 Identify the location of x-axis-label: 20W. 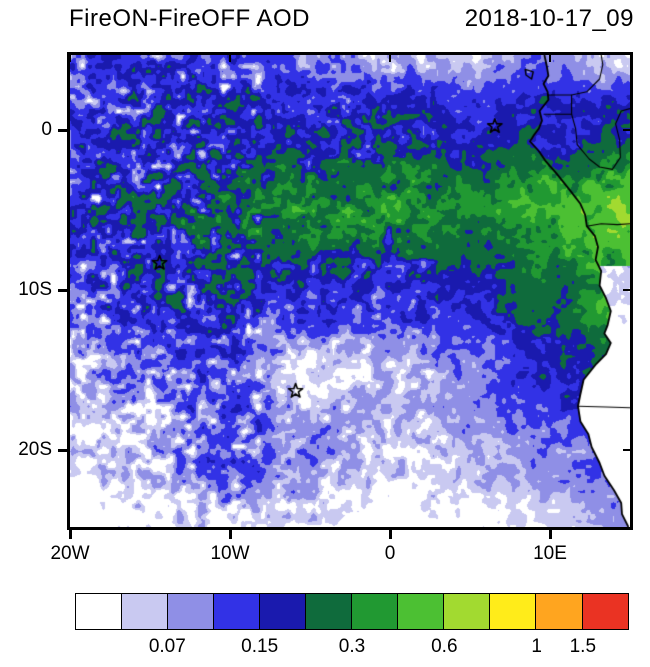
(70, 553).